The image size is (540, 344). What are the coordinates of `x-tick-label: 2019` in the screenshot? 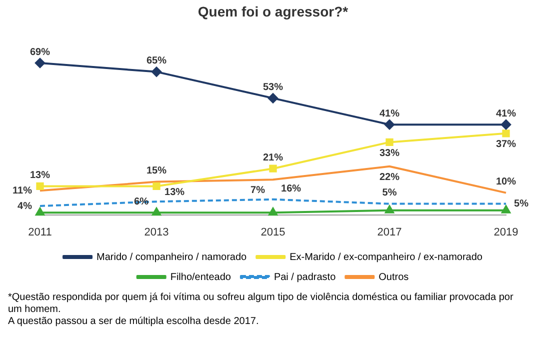 It's located at (506, 232).